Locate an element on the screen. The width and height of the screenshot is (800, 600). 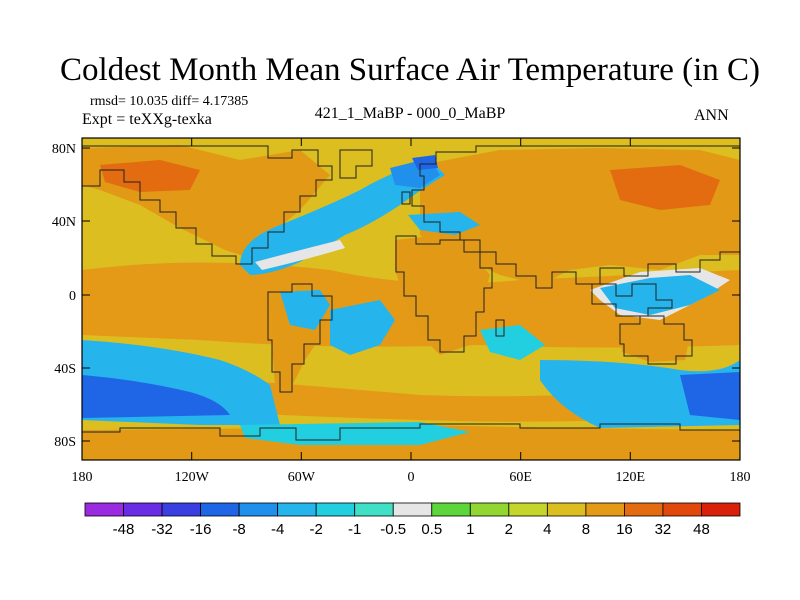
africa-region is located at coordinates (442, 295).